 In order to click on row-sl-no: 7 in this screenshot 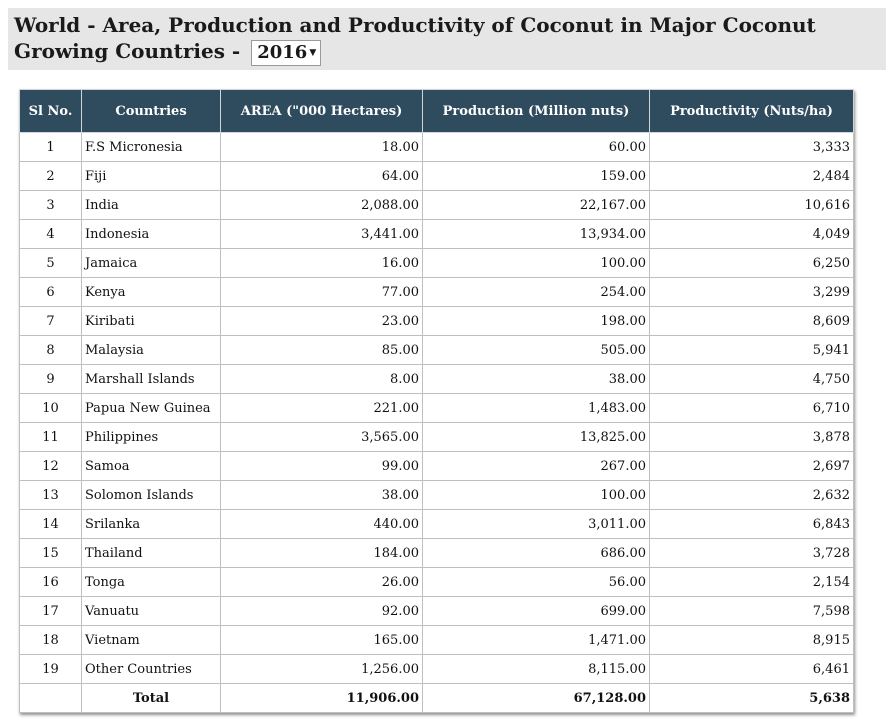, I will do `click(50, 321)`.